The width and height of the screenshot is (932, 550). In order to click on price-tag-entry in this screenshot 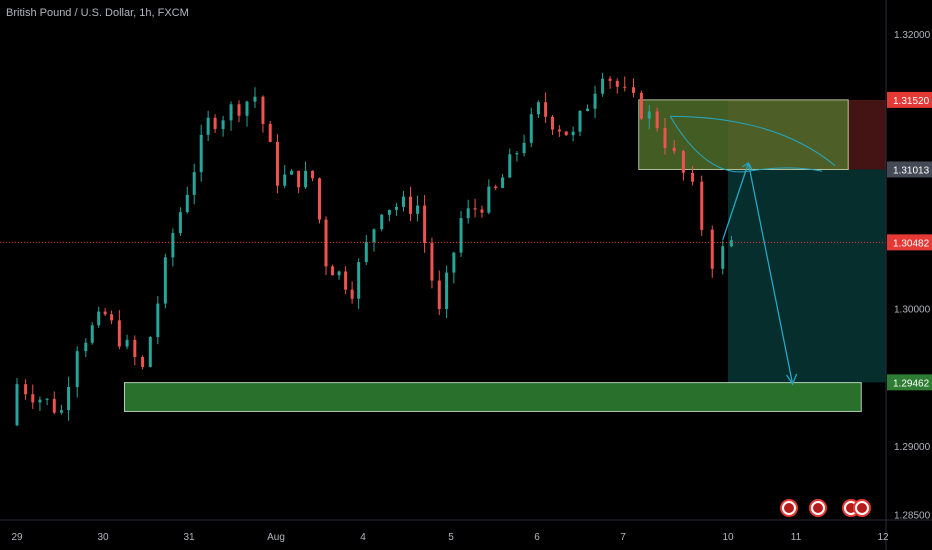, I will do `click(909, 169)`.